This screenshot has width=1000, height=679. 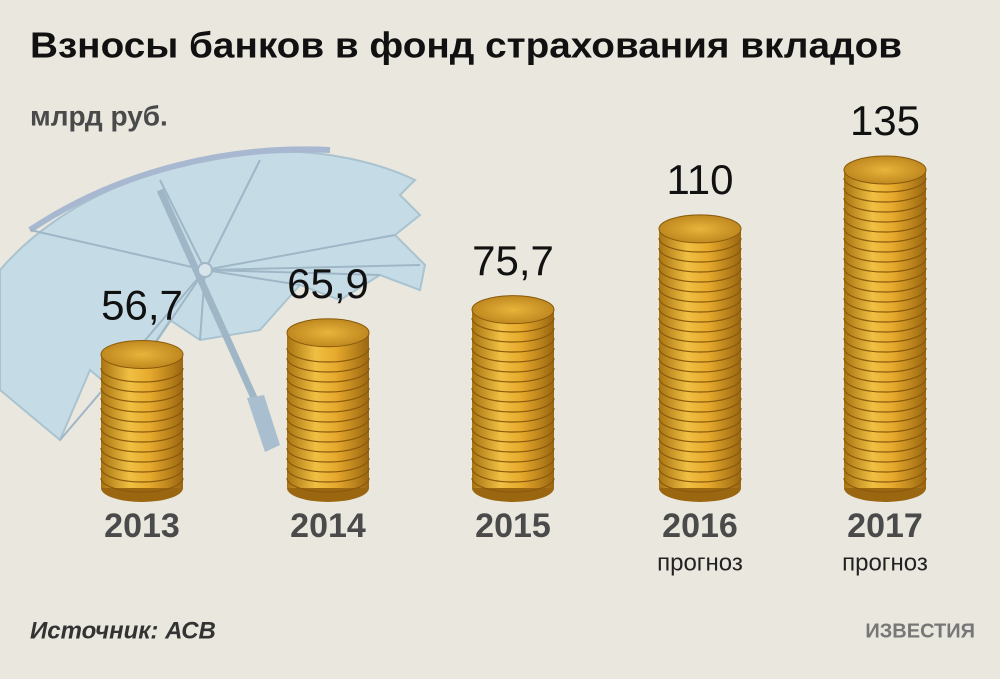 What do you see at coordinates (142, 526) in the screenshot?
I see `x-tick-label: 2013` at bounding box center [142, 526].